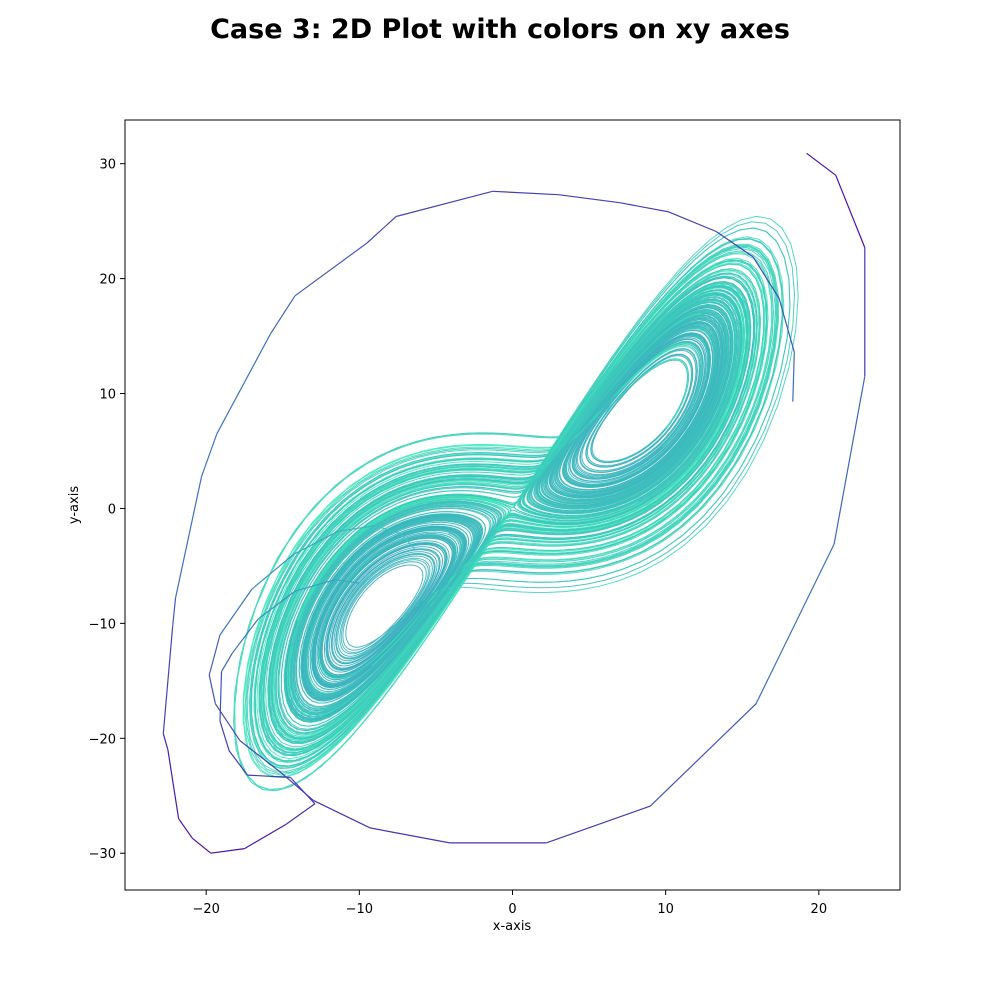 This screenshot has width=1000, height=1000. Describe the element at coordinates (112, 509) in the screenshot. I see `y-tick-label: 0` at that location.